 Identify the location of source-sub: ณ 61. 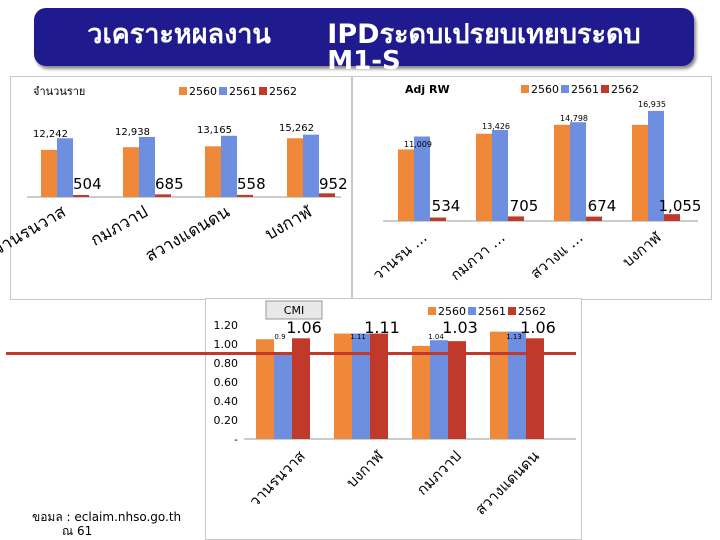
(77, 531).